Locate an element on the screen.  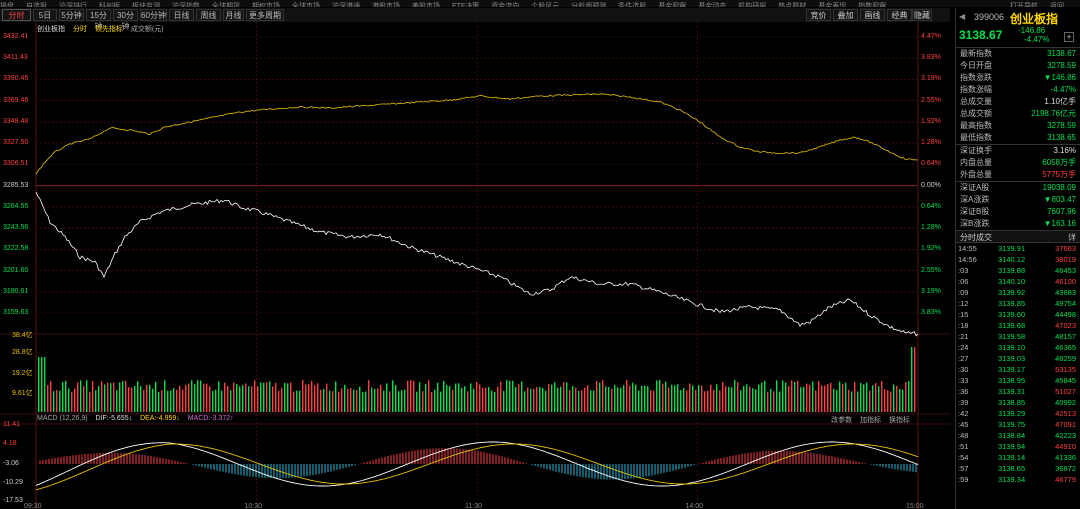
top-menu-item: 板块监测 is located at coordinates (146, 5).